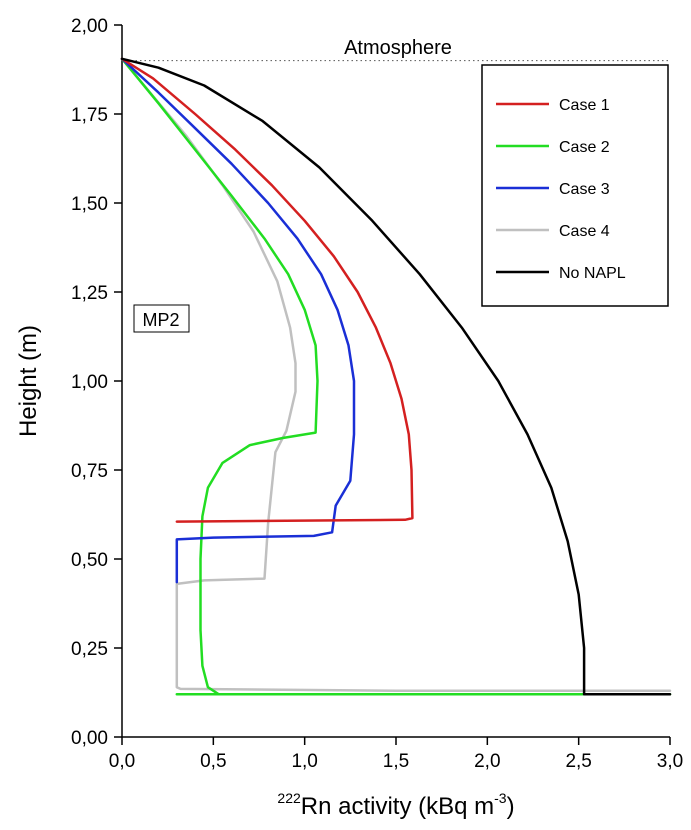 The image size is (691, 830). I want to click on y-tick-label: 1,25, so click(89, 293).